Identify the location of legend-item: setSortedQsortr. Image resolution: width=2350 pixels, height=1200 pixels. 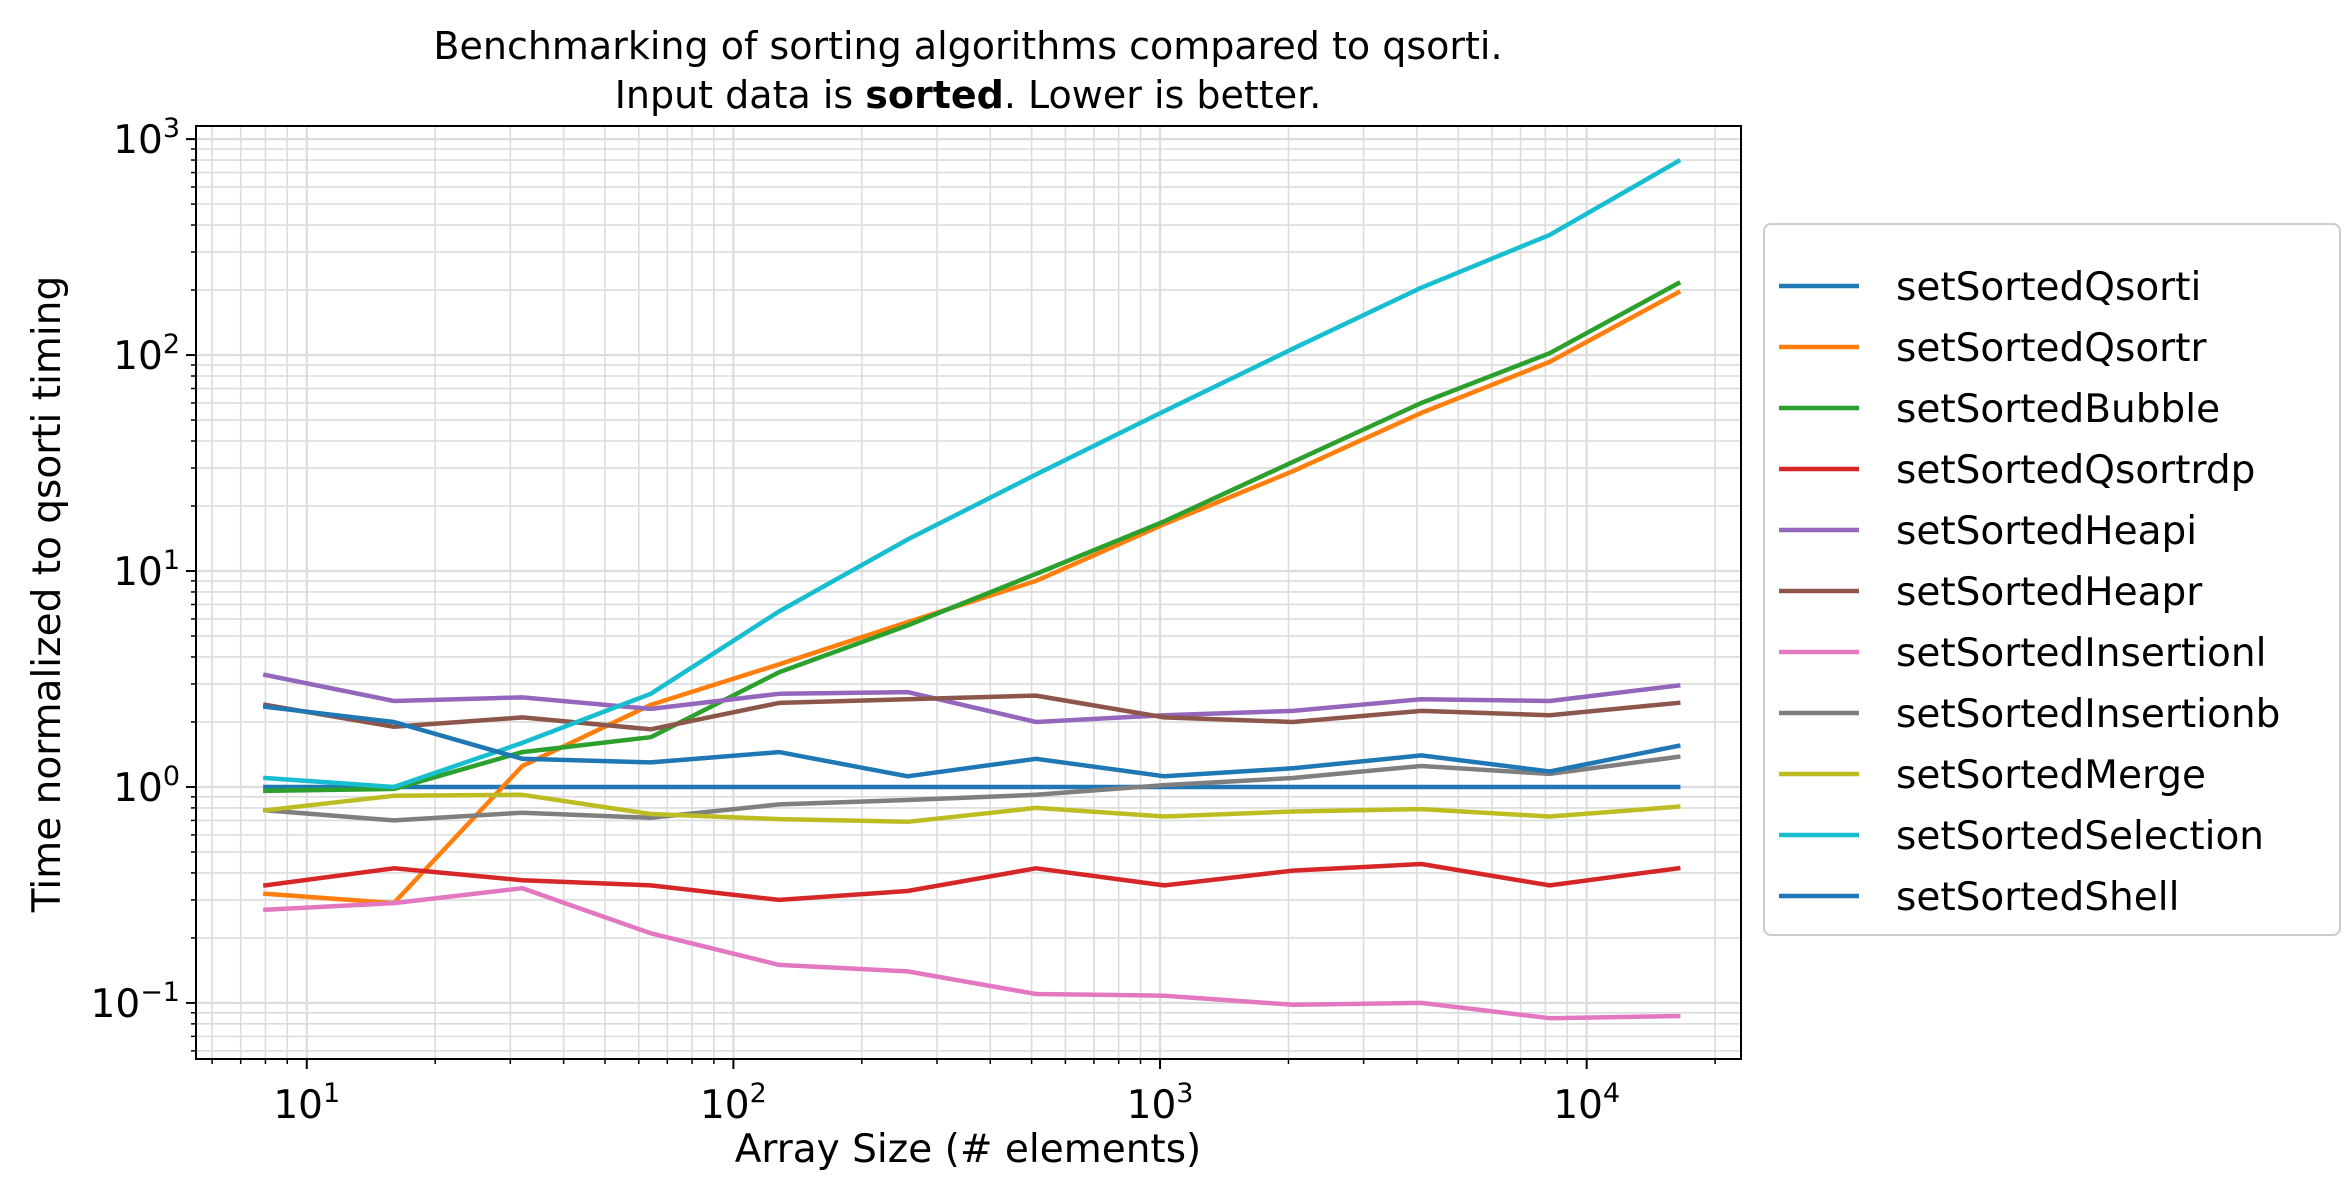
(1993, 348).